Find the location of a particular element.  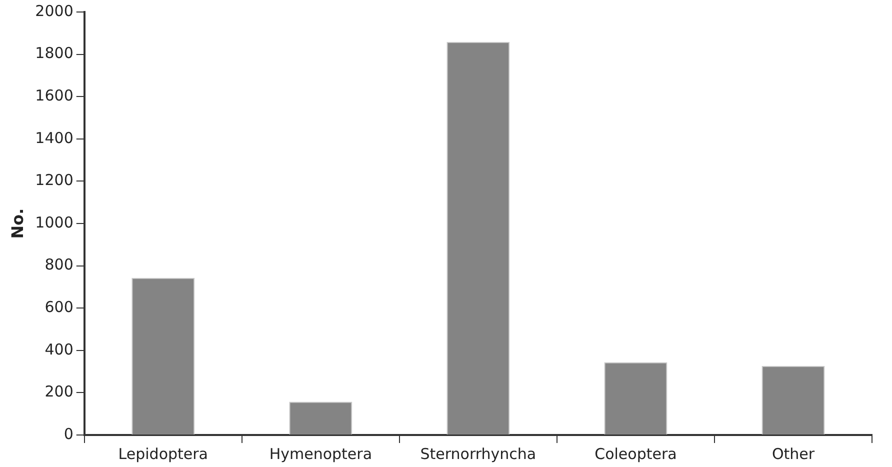

y-tick-label: 200 is located at coordinates (59, 391).